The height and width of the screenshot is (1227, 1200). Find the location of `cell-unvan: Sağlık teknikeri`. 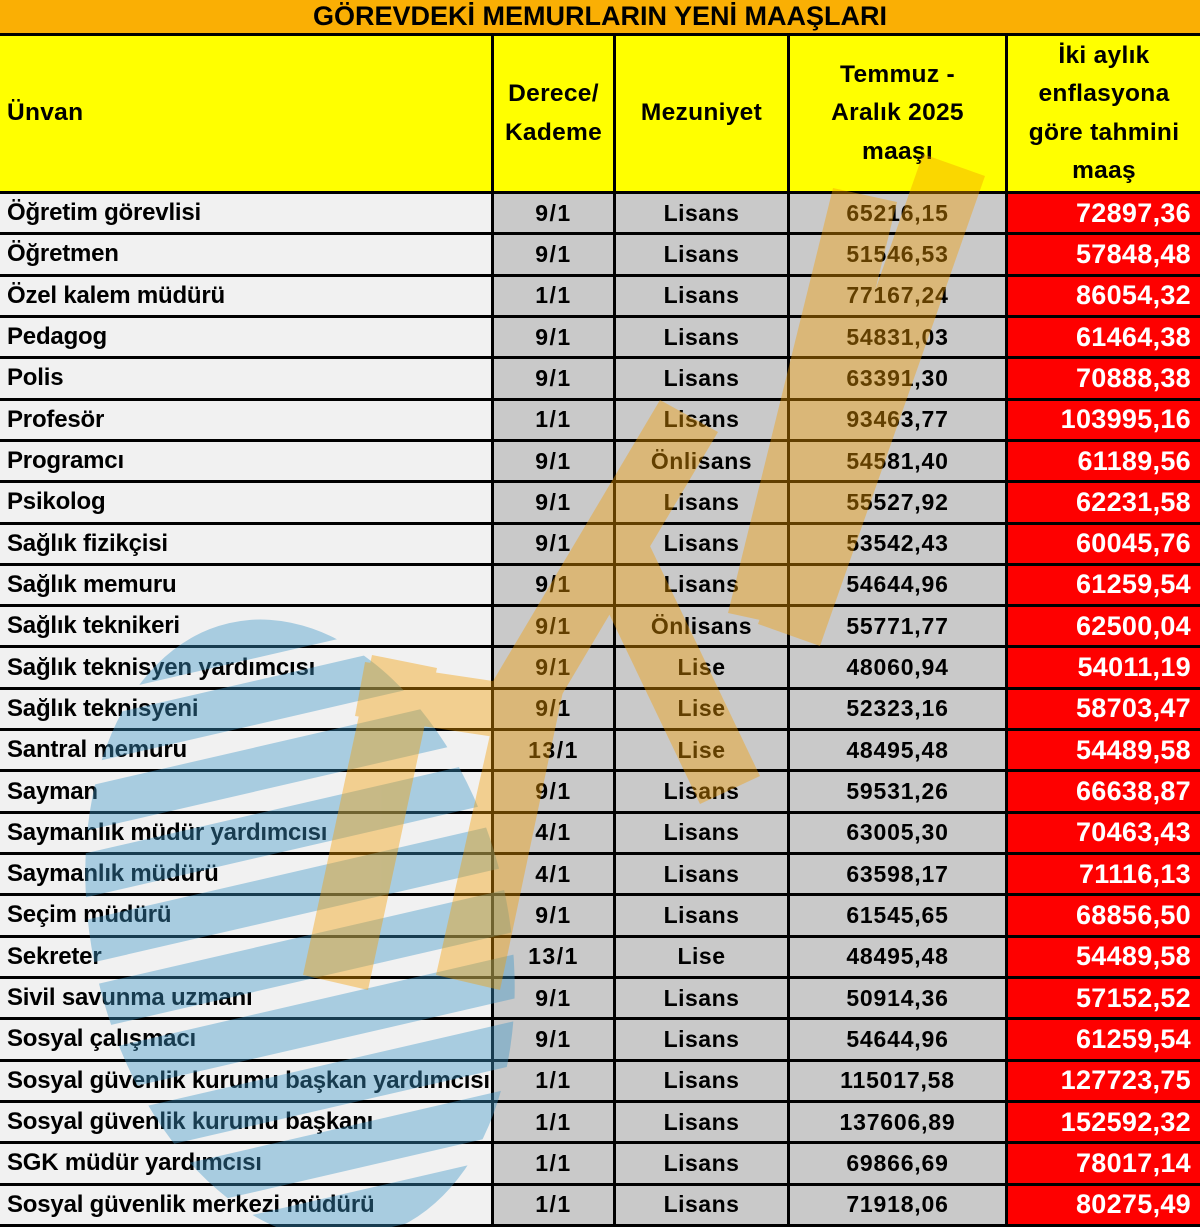

cell-unvan: Sağlık teknikeri is located at coordinates (245, 626).